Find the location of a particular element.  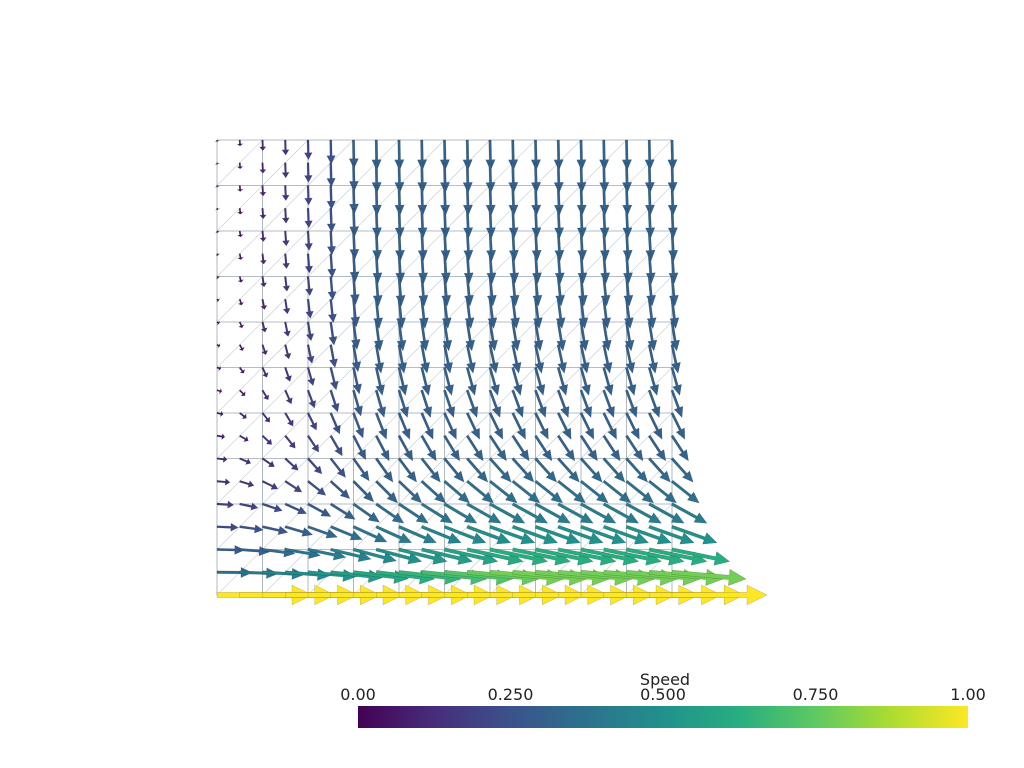

colorbar-ticks: 0.00 0.250 0.500 0.750 1.00 is located at coordinates (663, 694).